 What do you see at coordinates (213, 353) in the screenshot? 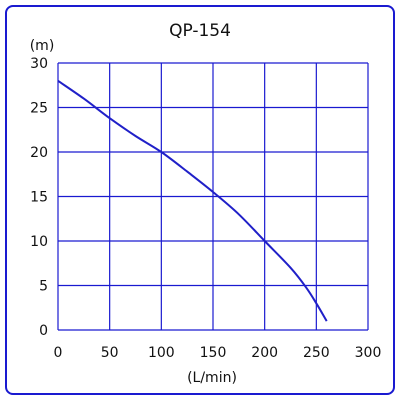
I see `x-tick-label-3: 150` at bounding box center [213, 353].